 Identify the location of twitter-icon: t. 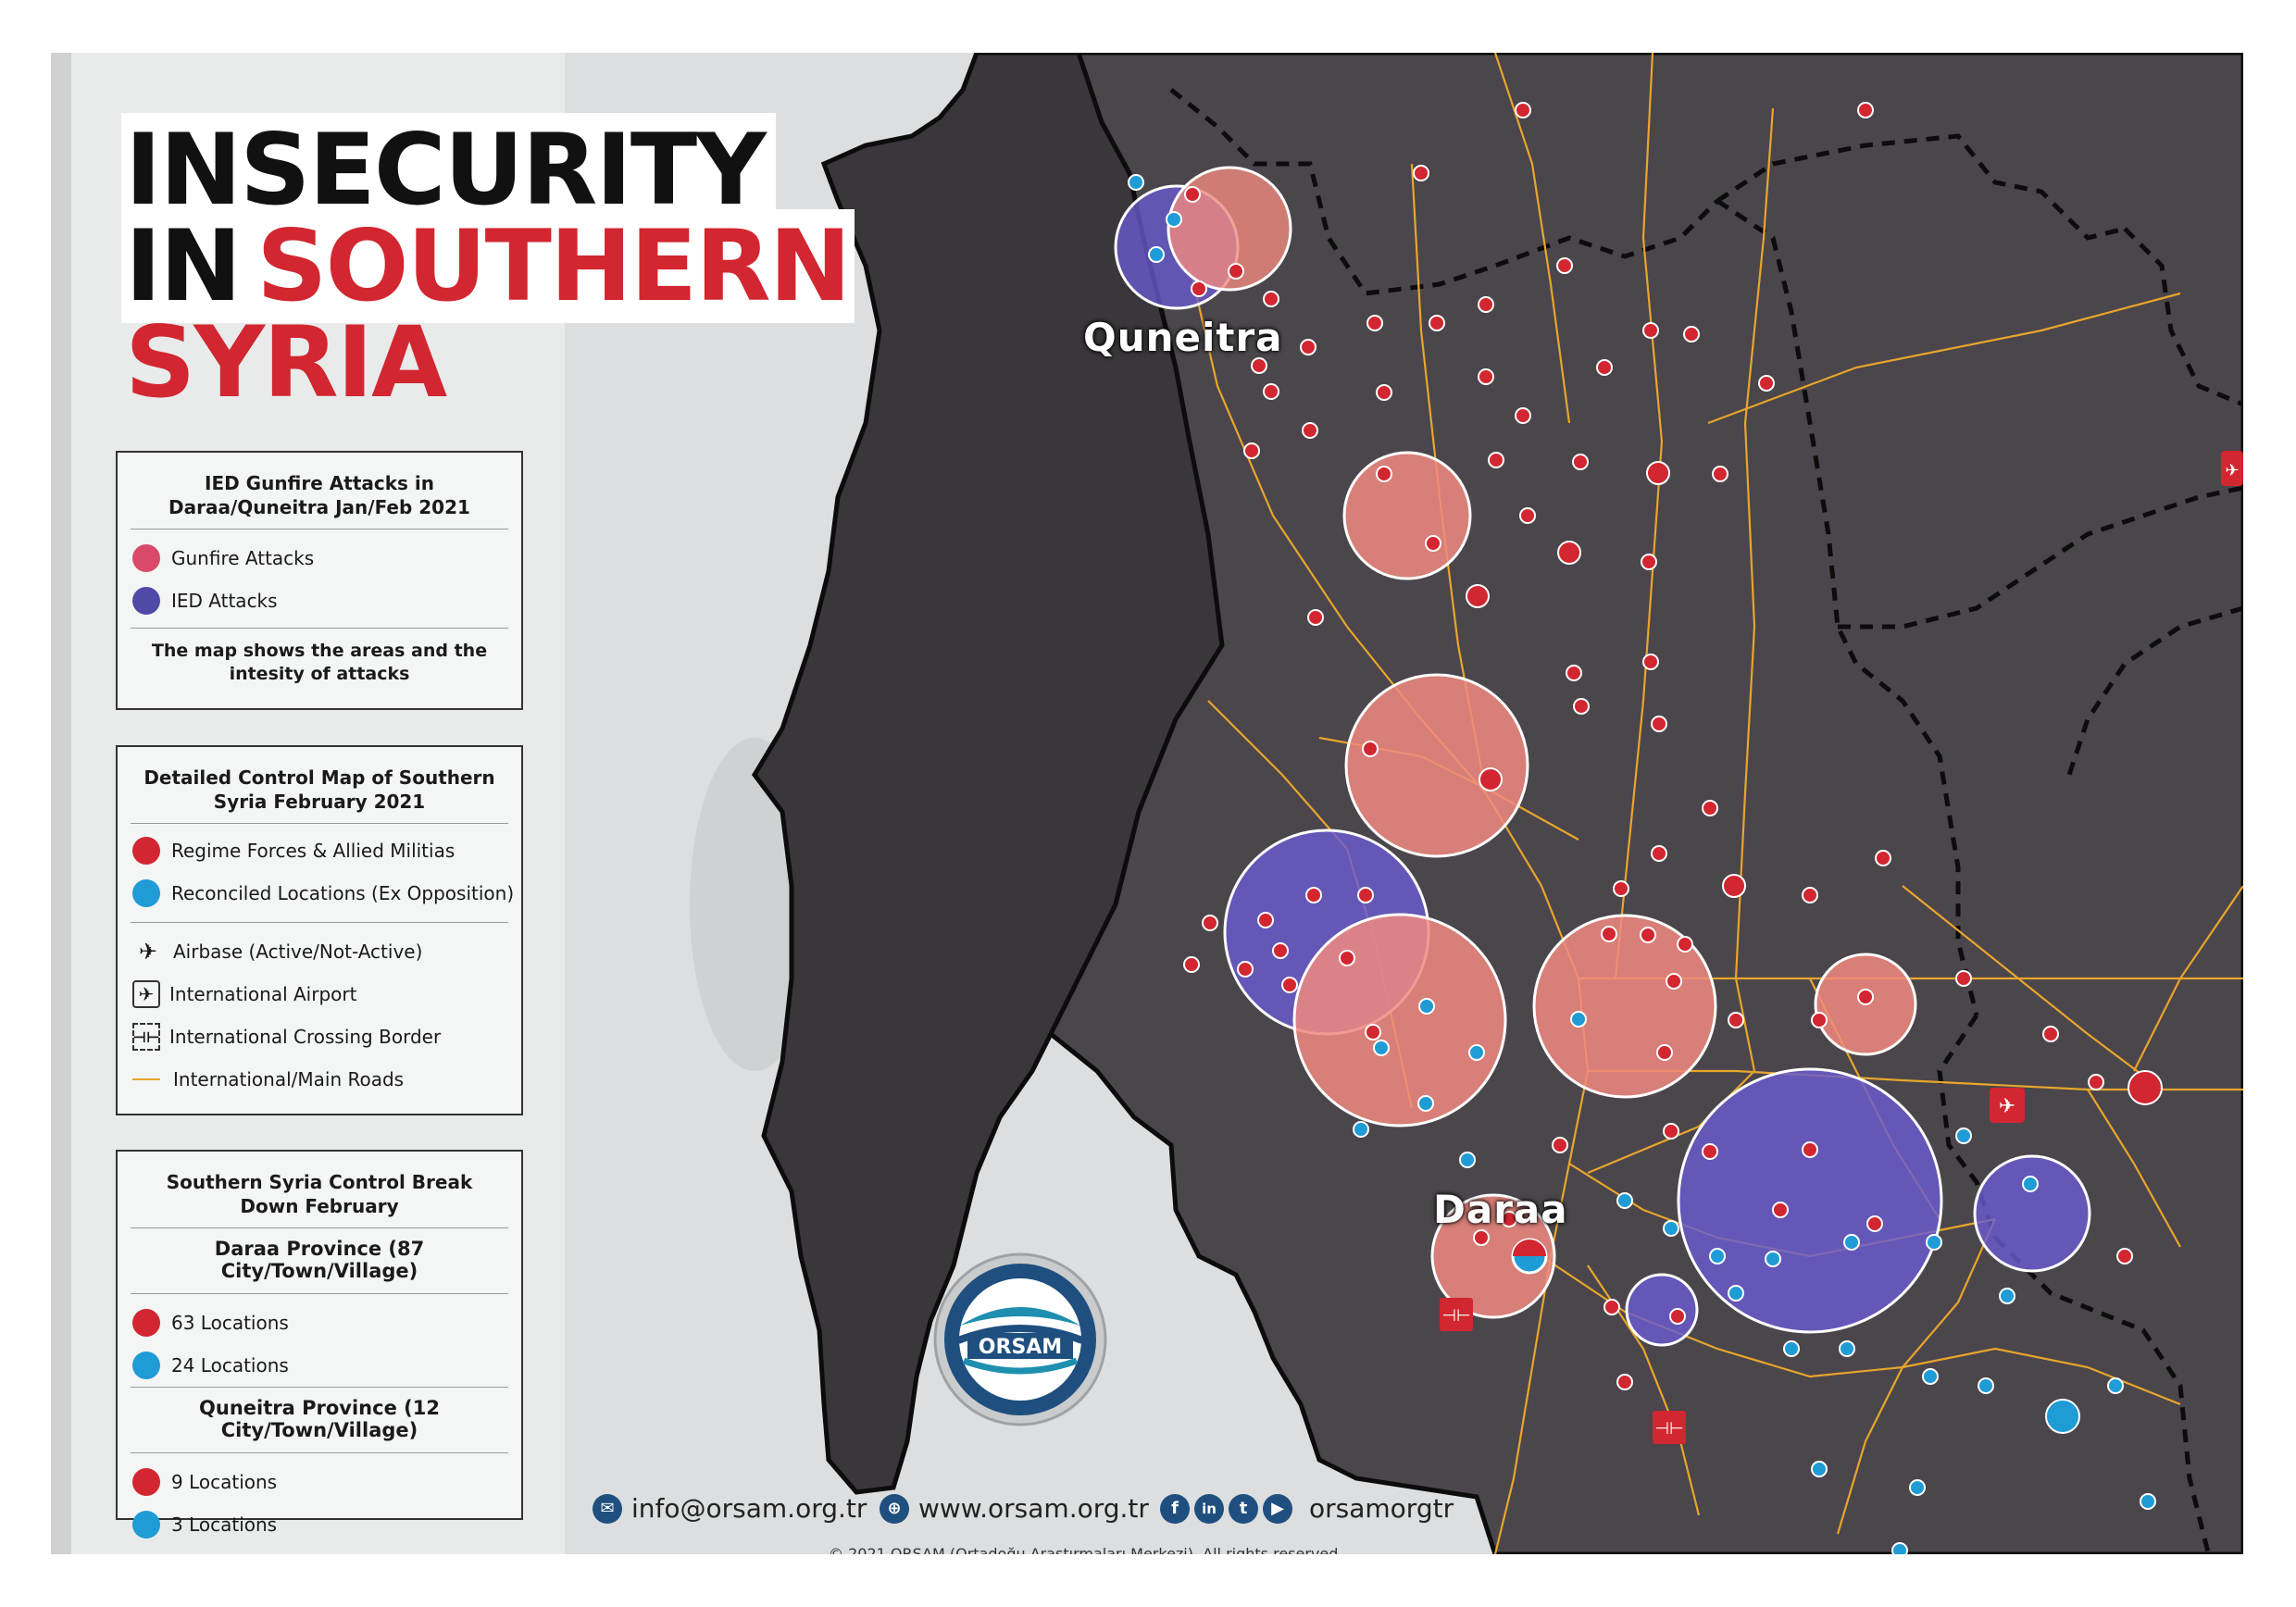
(1243, 1509).